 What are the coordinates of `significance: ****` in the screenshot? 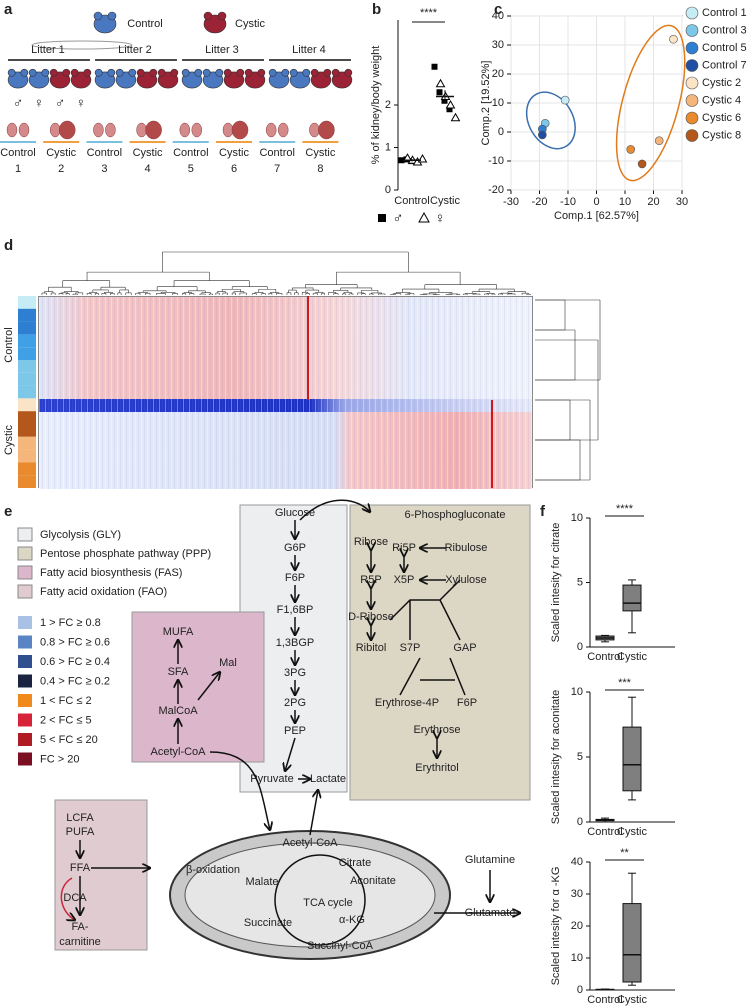 It's located at (429, 13).